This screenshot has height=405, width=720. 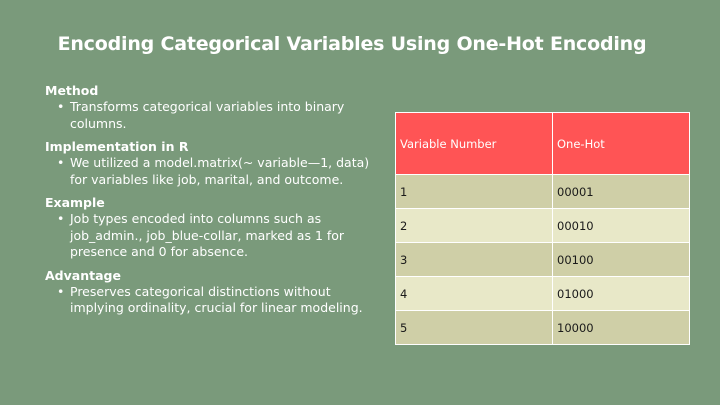 What do you see at coordinates (474, 191) in the screenshot?
I see `cell-variable-number: 1` at bounding box center [474, 191].